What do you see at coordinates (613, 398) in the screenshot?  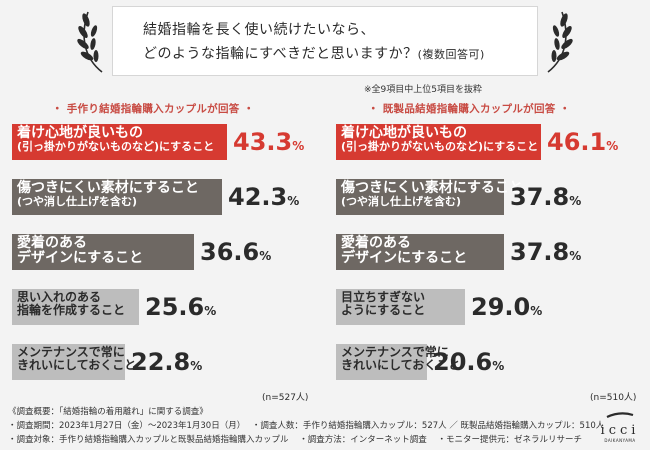 I see `right-sample-size: (n=510人)` at bounding box center [613, 398].